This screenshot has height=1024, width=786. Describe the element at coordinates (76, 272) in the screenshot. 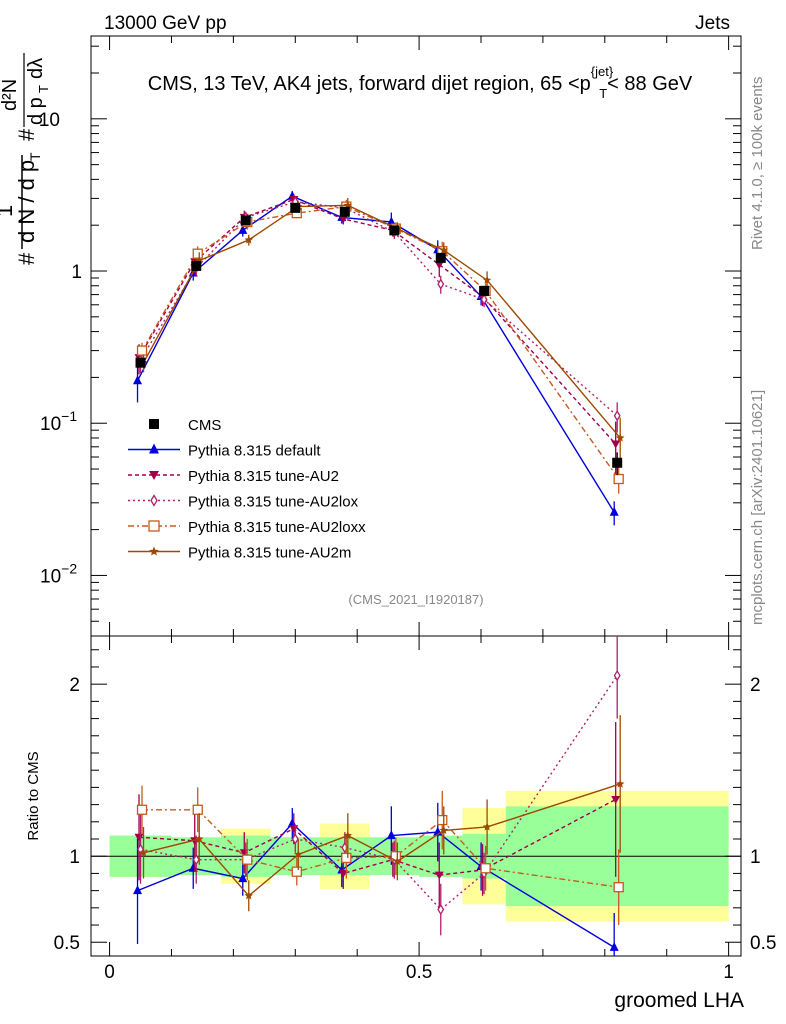

I see `main-y-tick-label: 1` at that location.